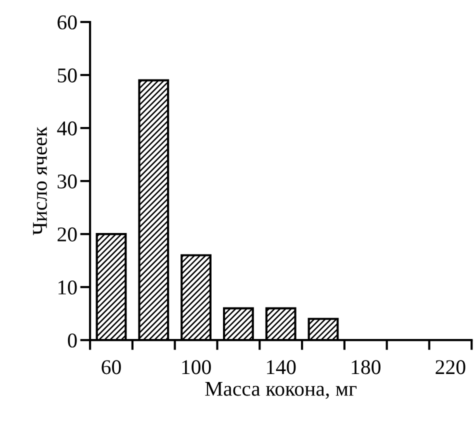  I want to click on y-tick-label: 10, so click(67, 287).